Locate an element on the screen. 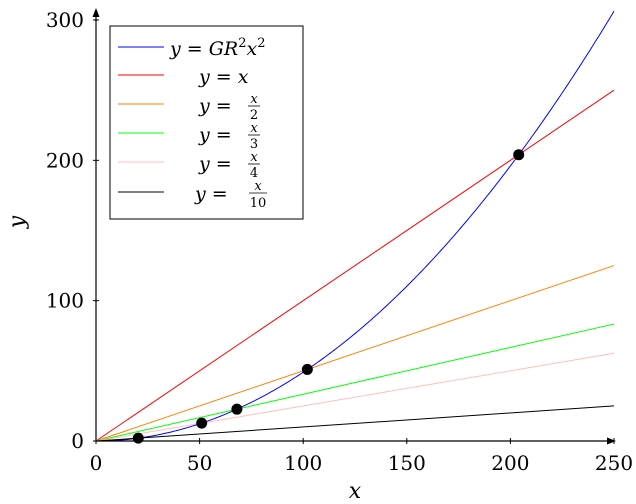 This screenshot has height=504, width=636. x-tick-label-0: 0 is located at coordinates (96, 463).